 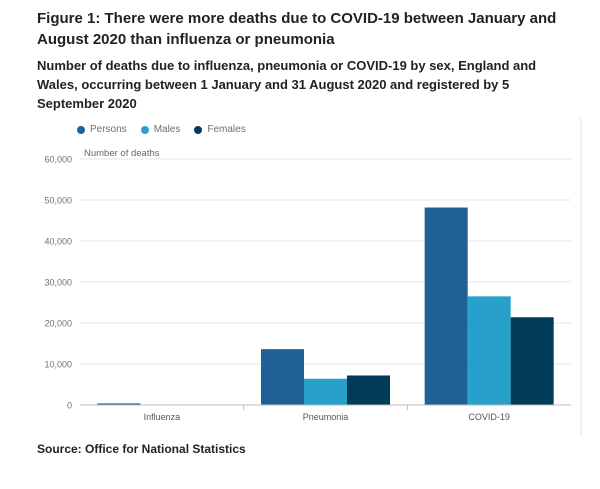 What do you see at coordinates (226, 129) in the screenshot?
I see `legend-label-females: Females` at bounding box center [226, 129].